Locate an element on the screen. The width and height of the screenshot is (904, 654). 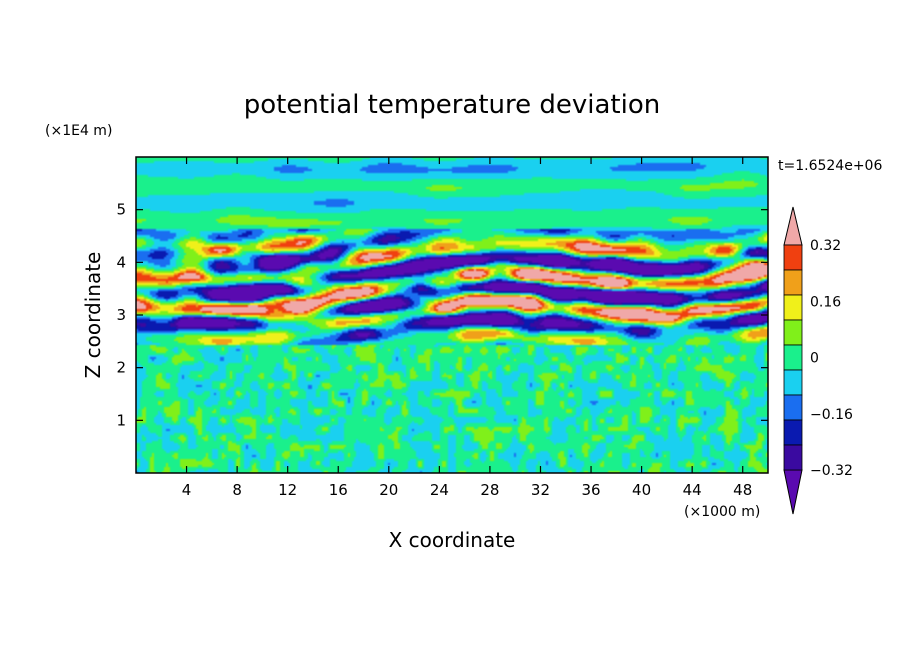
y-tick-label: 4 is located at coordinates (121, 262).